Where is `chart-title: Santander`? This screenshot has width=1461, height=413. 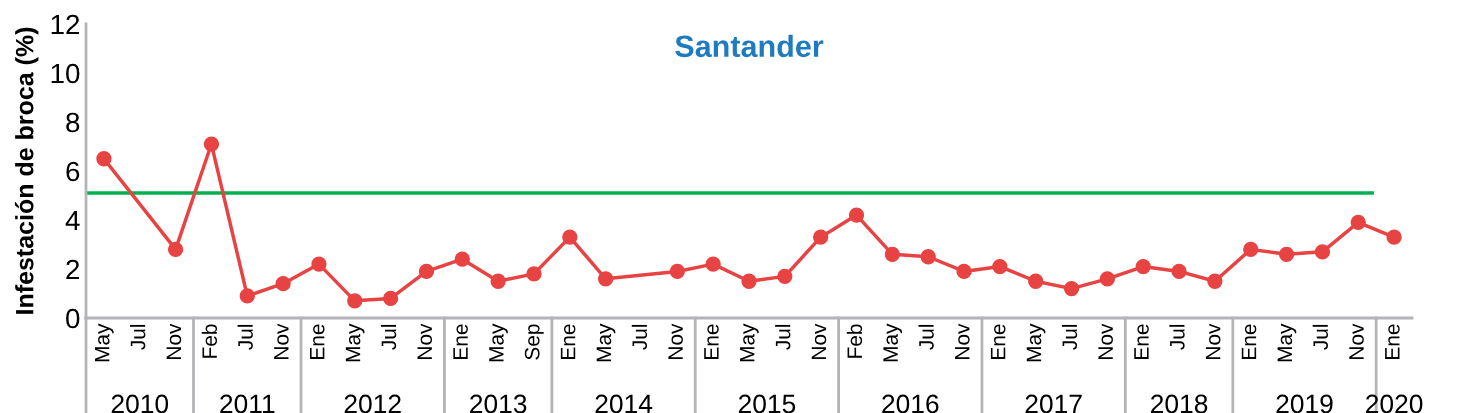
chart-title: Santander is located at coordinates (749, 46).